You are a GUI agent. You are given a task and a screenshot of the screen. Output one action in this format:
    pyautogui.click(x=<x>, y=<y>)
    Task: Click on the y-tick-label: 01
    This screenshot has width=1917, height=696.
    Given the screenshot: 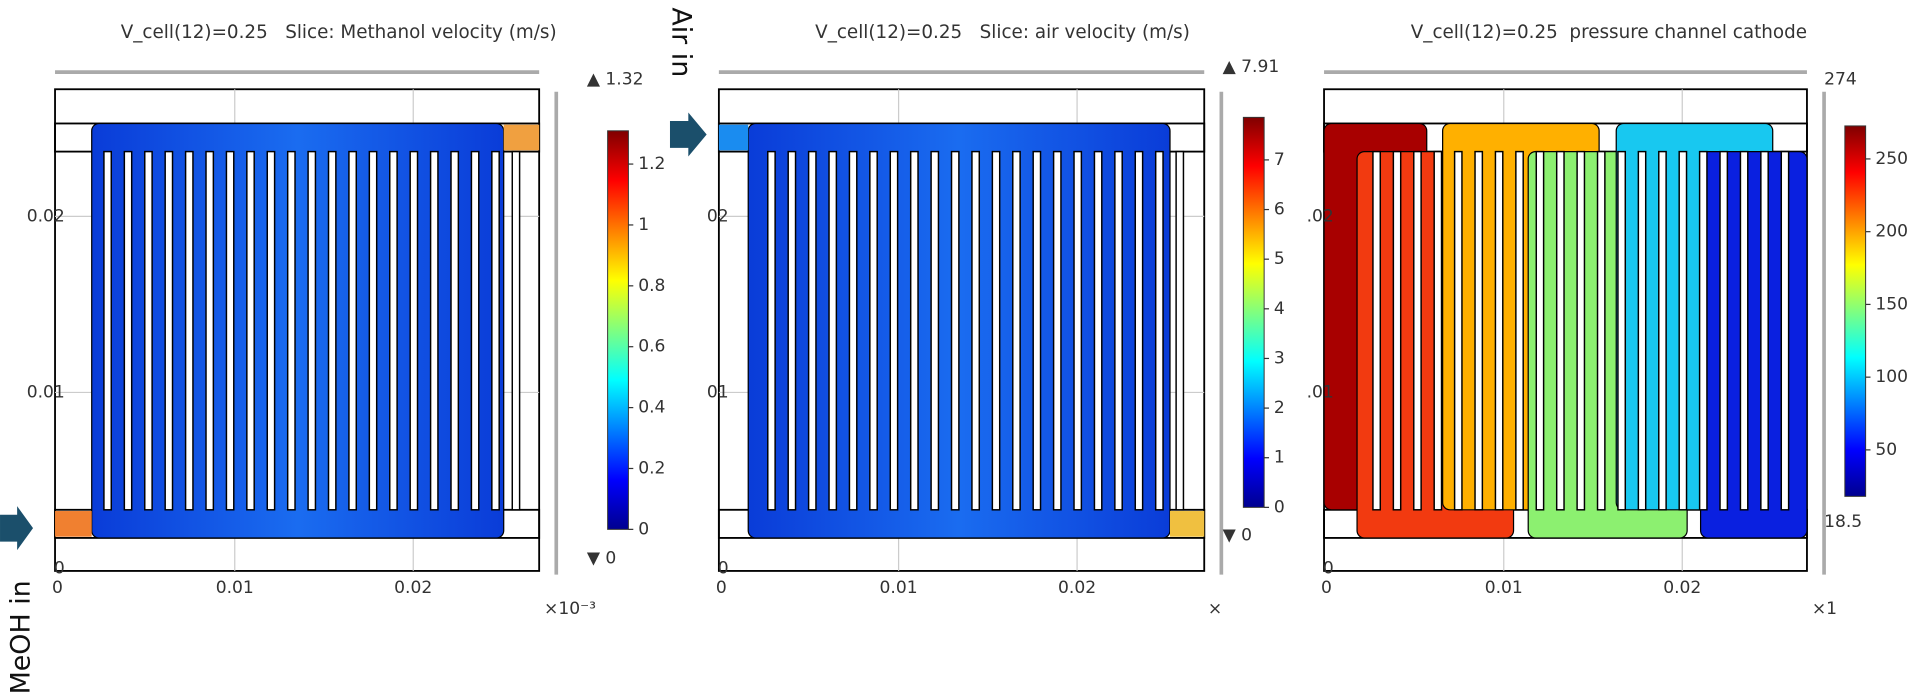 What is the action you would take?
    pyautogui.click(x=718, y=392)
    